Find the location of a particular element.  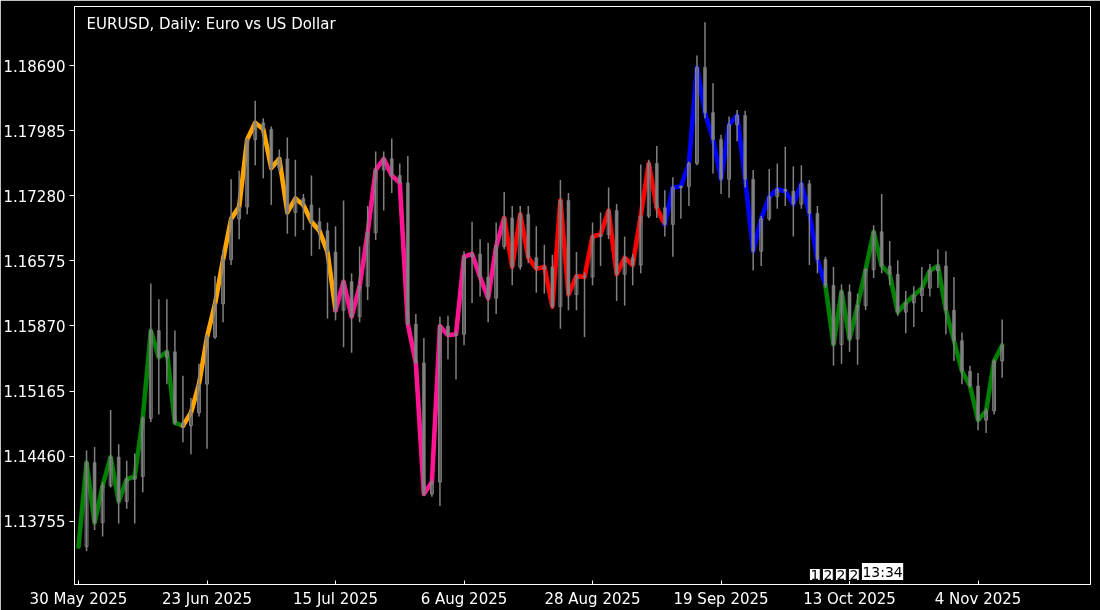

x-tick-label: 6 Aug 2025 is located at coordinates (464, 598).